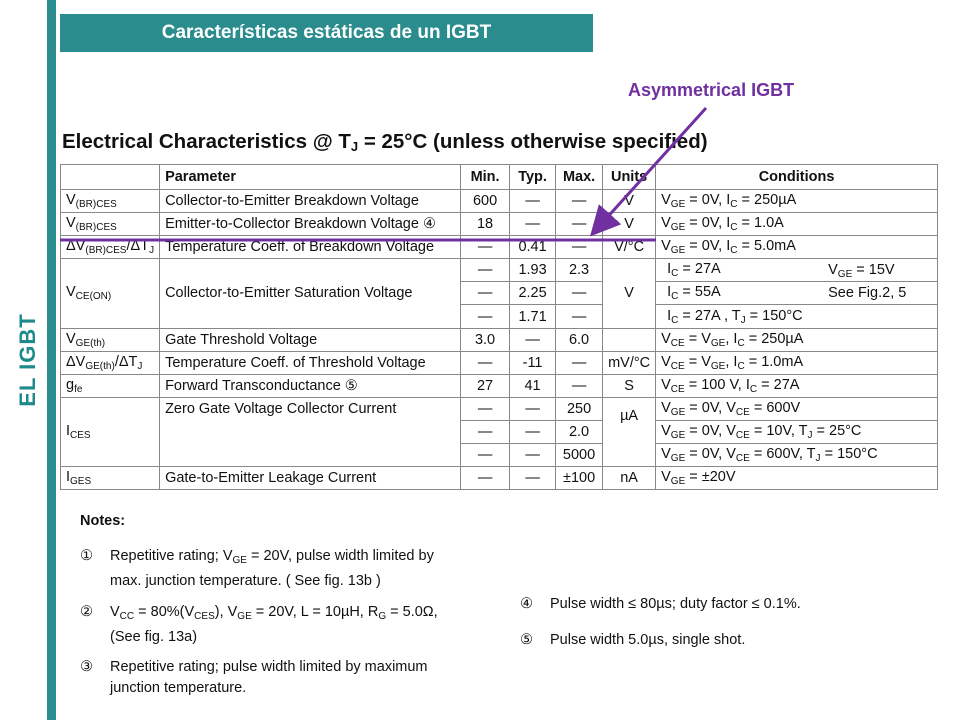 This screenshot has height=720, width=960. What do you see at coordinates (711, 90) in the screenshot?
I see `annotation-label: Asymmetrical IGBT` at bounding box center [711, 90].